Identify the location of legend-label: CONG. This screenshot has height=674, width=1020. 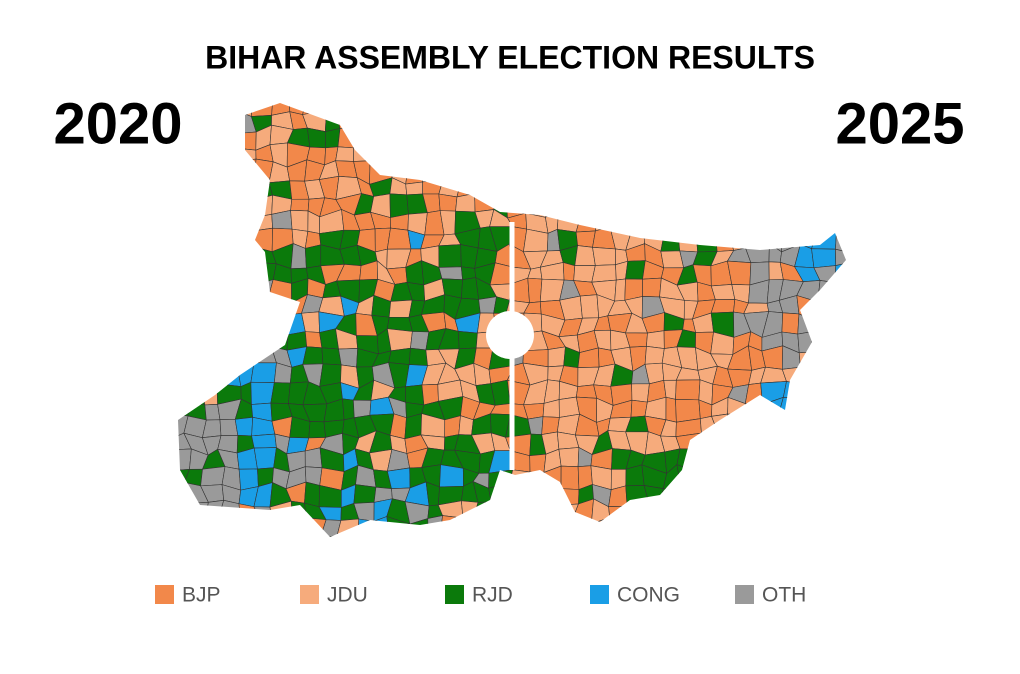
(648, 595).